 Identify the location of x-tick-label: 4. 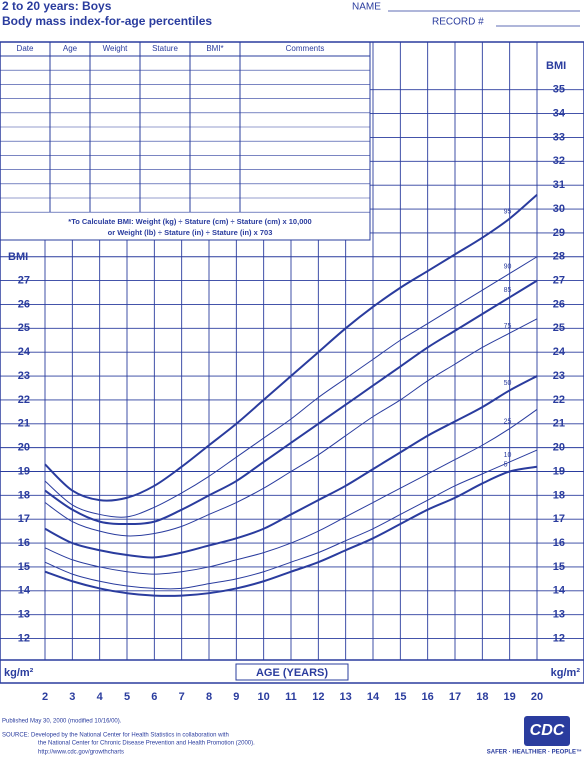
(100, 697).